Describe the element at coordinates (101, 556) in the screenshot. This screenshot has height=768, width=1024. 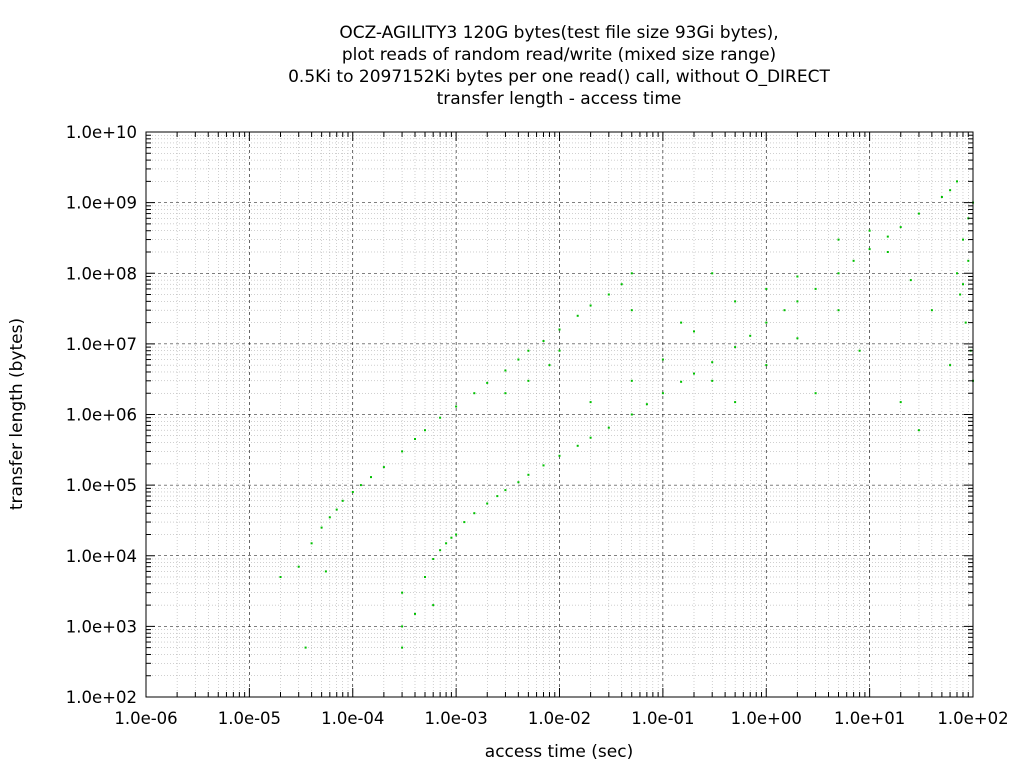
I see `y-tick-label: 1.0e+04` at that location.